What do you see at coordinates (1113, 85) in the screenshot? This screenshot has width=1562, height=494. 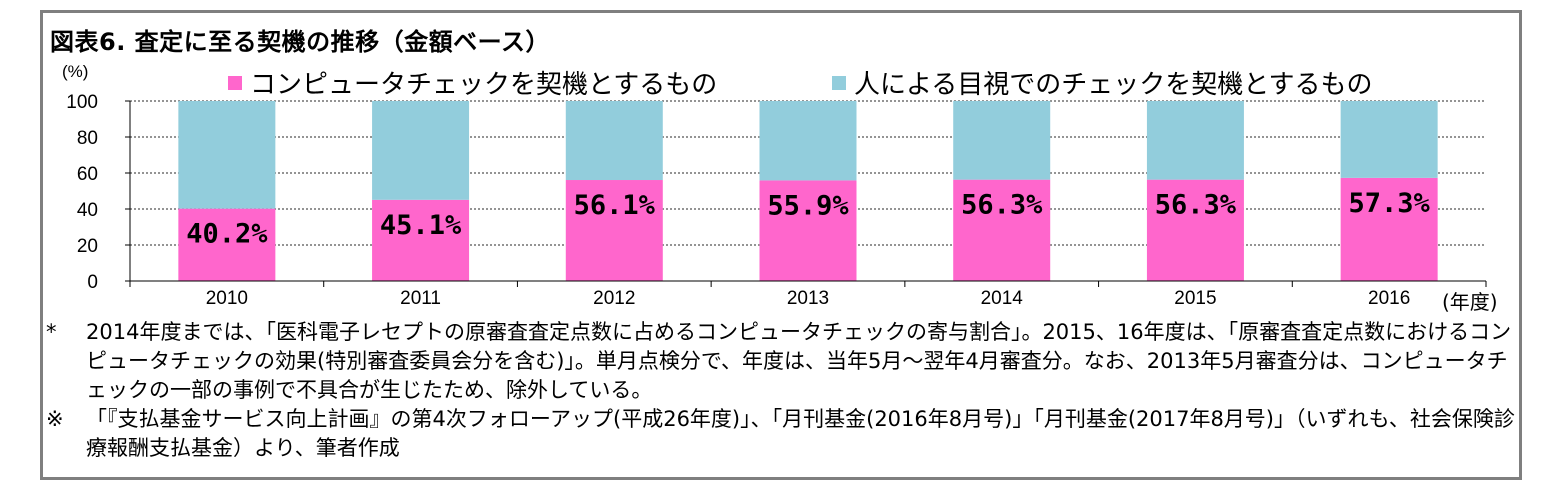 I see `legend-label-human: 人による目視でのチェックを契機とするもの` at bounding box center [1113, 85].